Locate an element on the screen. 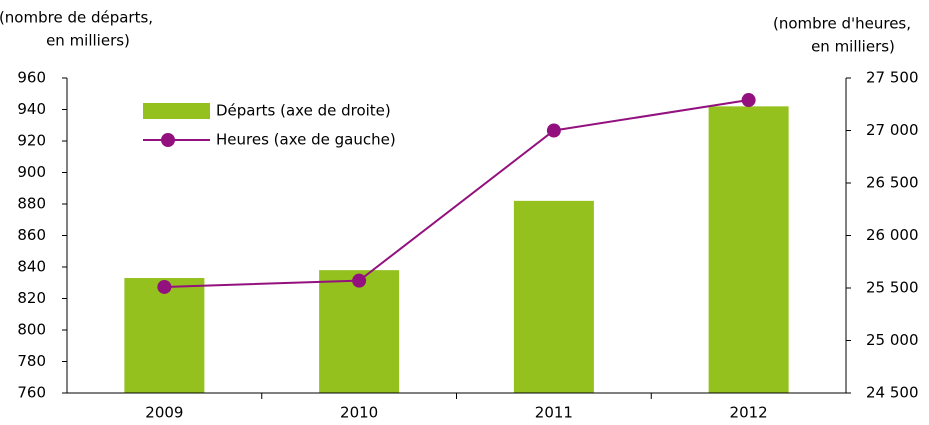 The width and height of the screenshot is (929, 425). y-tick-label: 960 is located at coordinates (31, 78).